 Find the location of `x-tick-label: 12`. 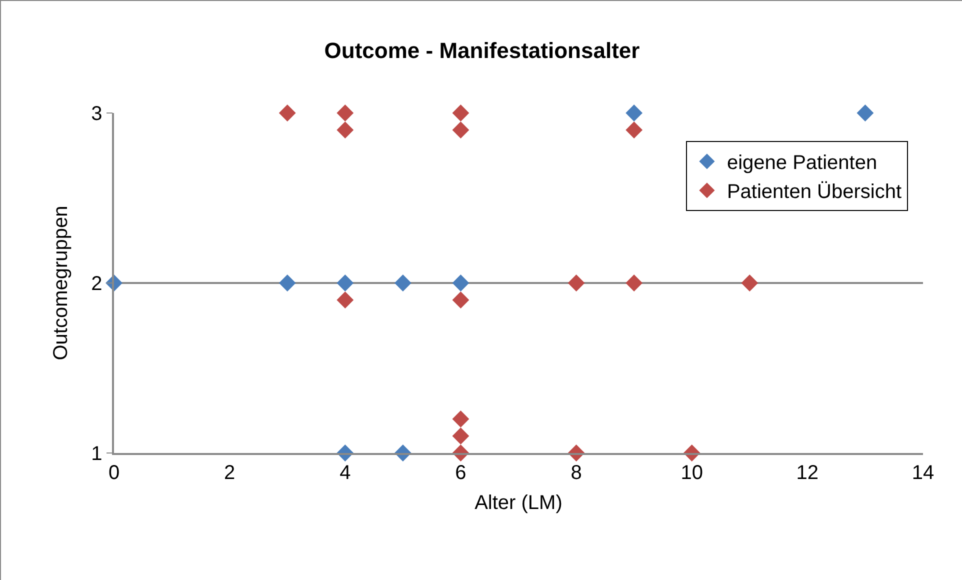

x-tick-label: 12 is located at coordinates (807, 473).